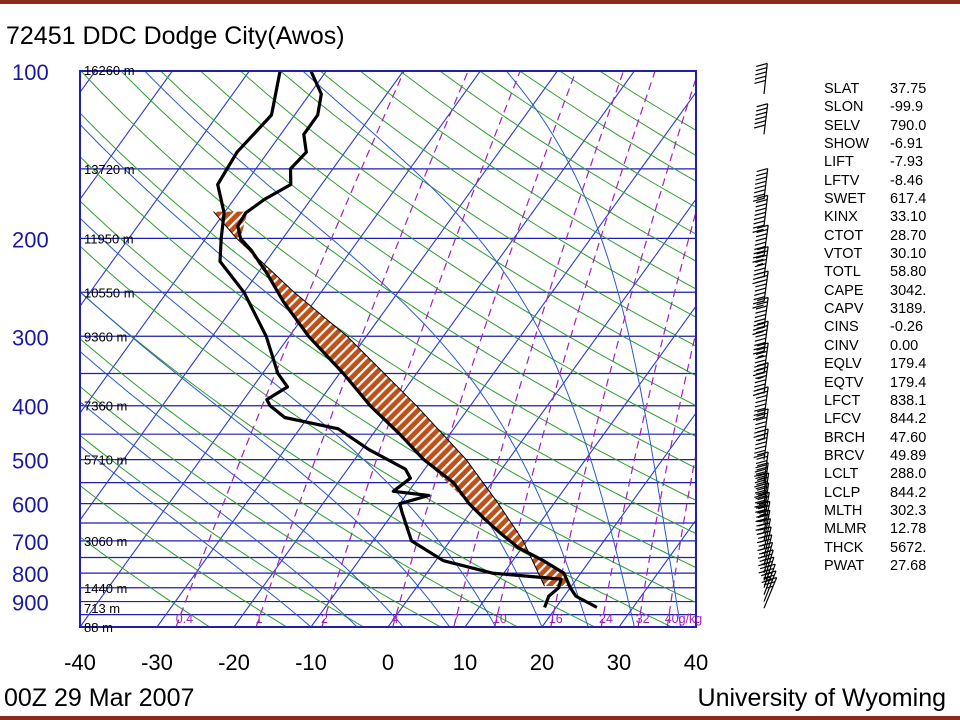  I want to click on height-label: 713 m, so click(102, 608).